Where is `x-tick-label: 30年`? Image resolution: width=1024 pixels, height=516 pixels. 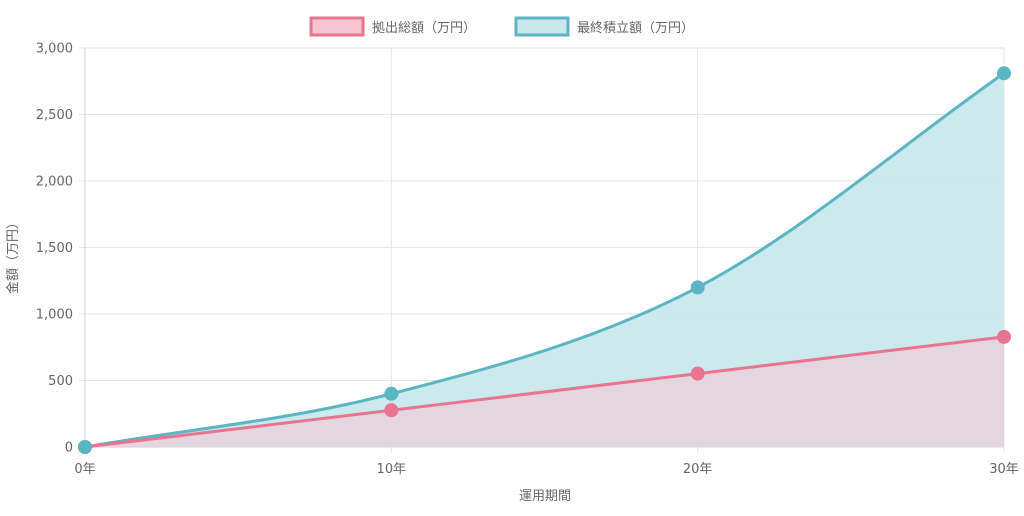 x-tick-label: 30年 is located at coordinates (1004, 469).